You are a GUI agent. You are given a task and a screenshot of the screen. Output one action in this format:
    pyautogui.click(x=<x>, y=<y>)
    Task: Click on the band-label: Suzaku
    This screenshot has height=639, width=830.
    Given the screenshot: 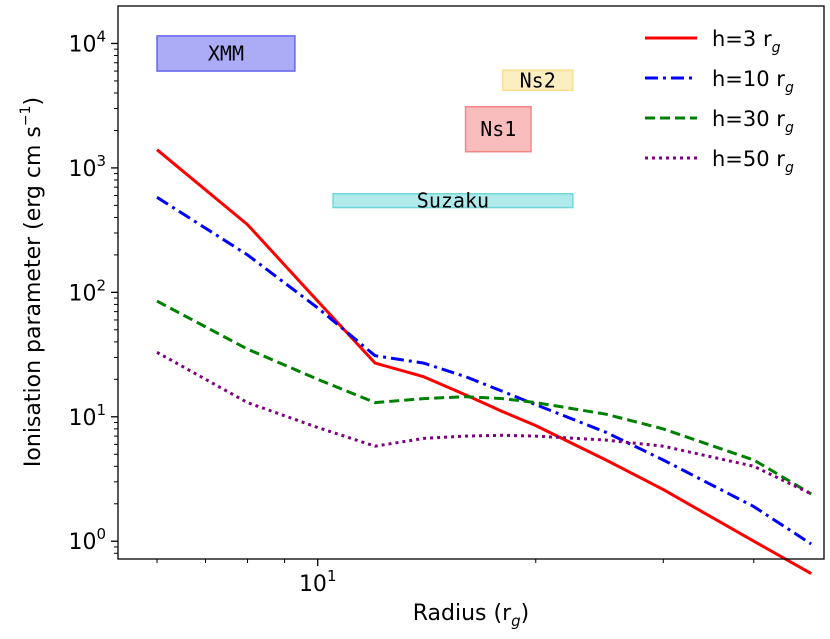 What is the action you would take?
    pyautogui.click(x=453, y=201)
    